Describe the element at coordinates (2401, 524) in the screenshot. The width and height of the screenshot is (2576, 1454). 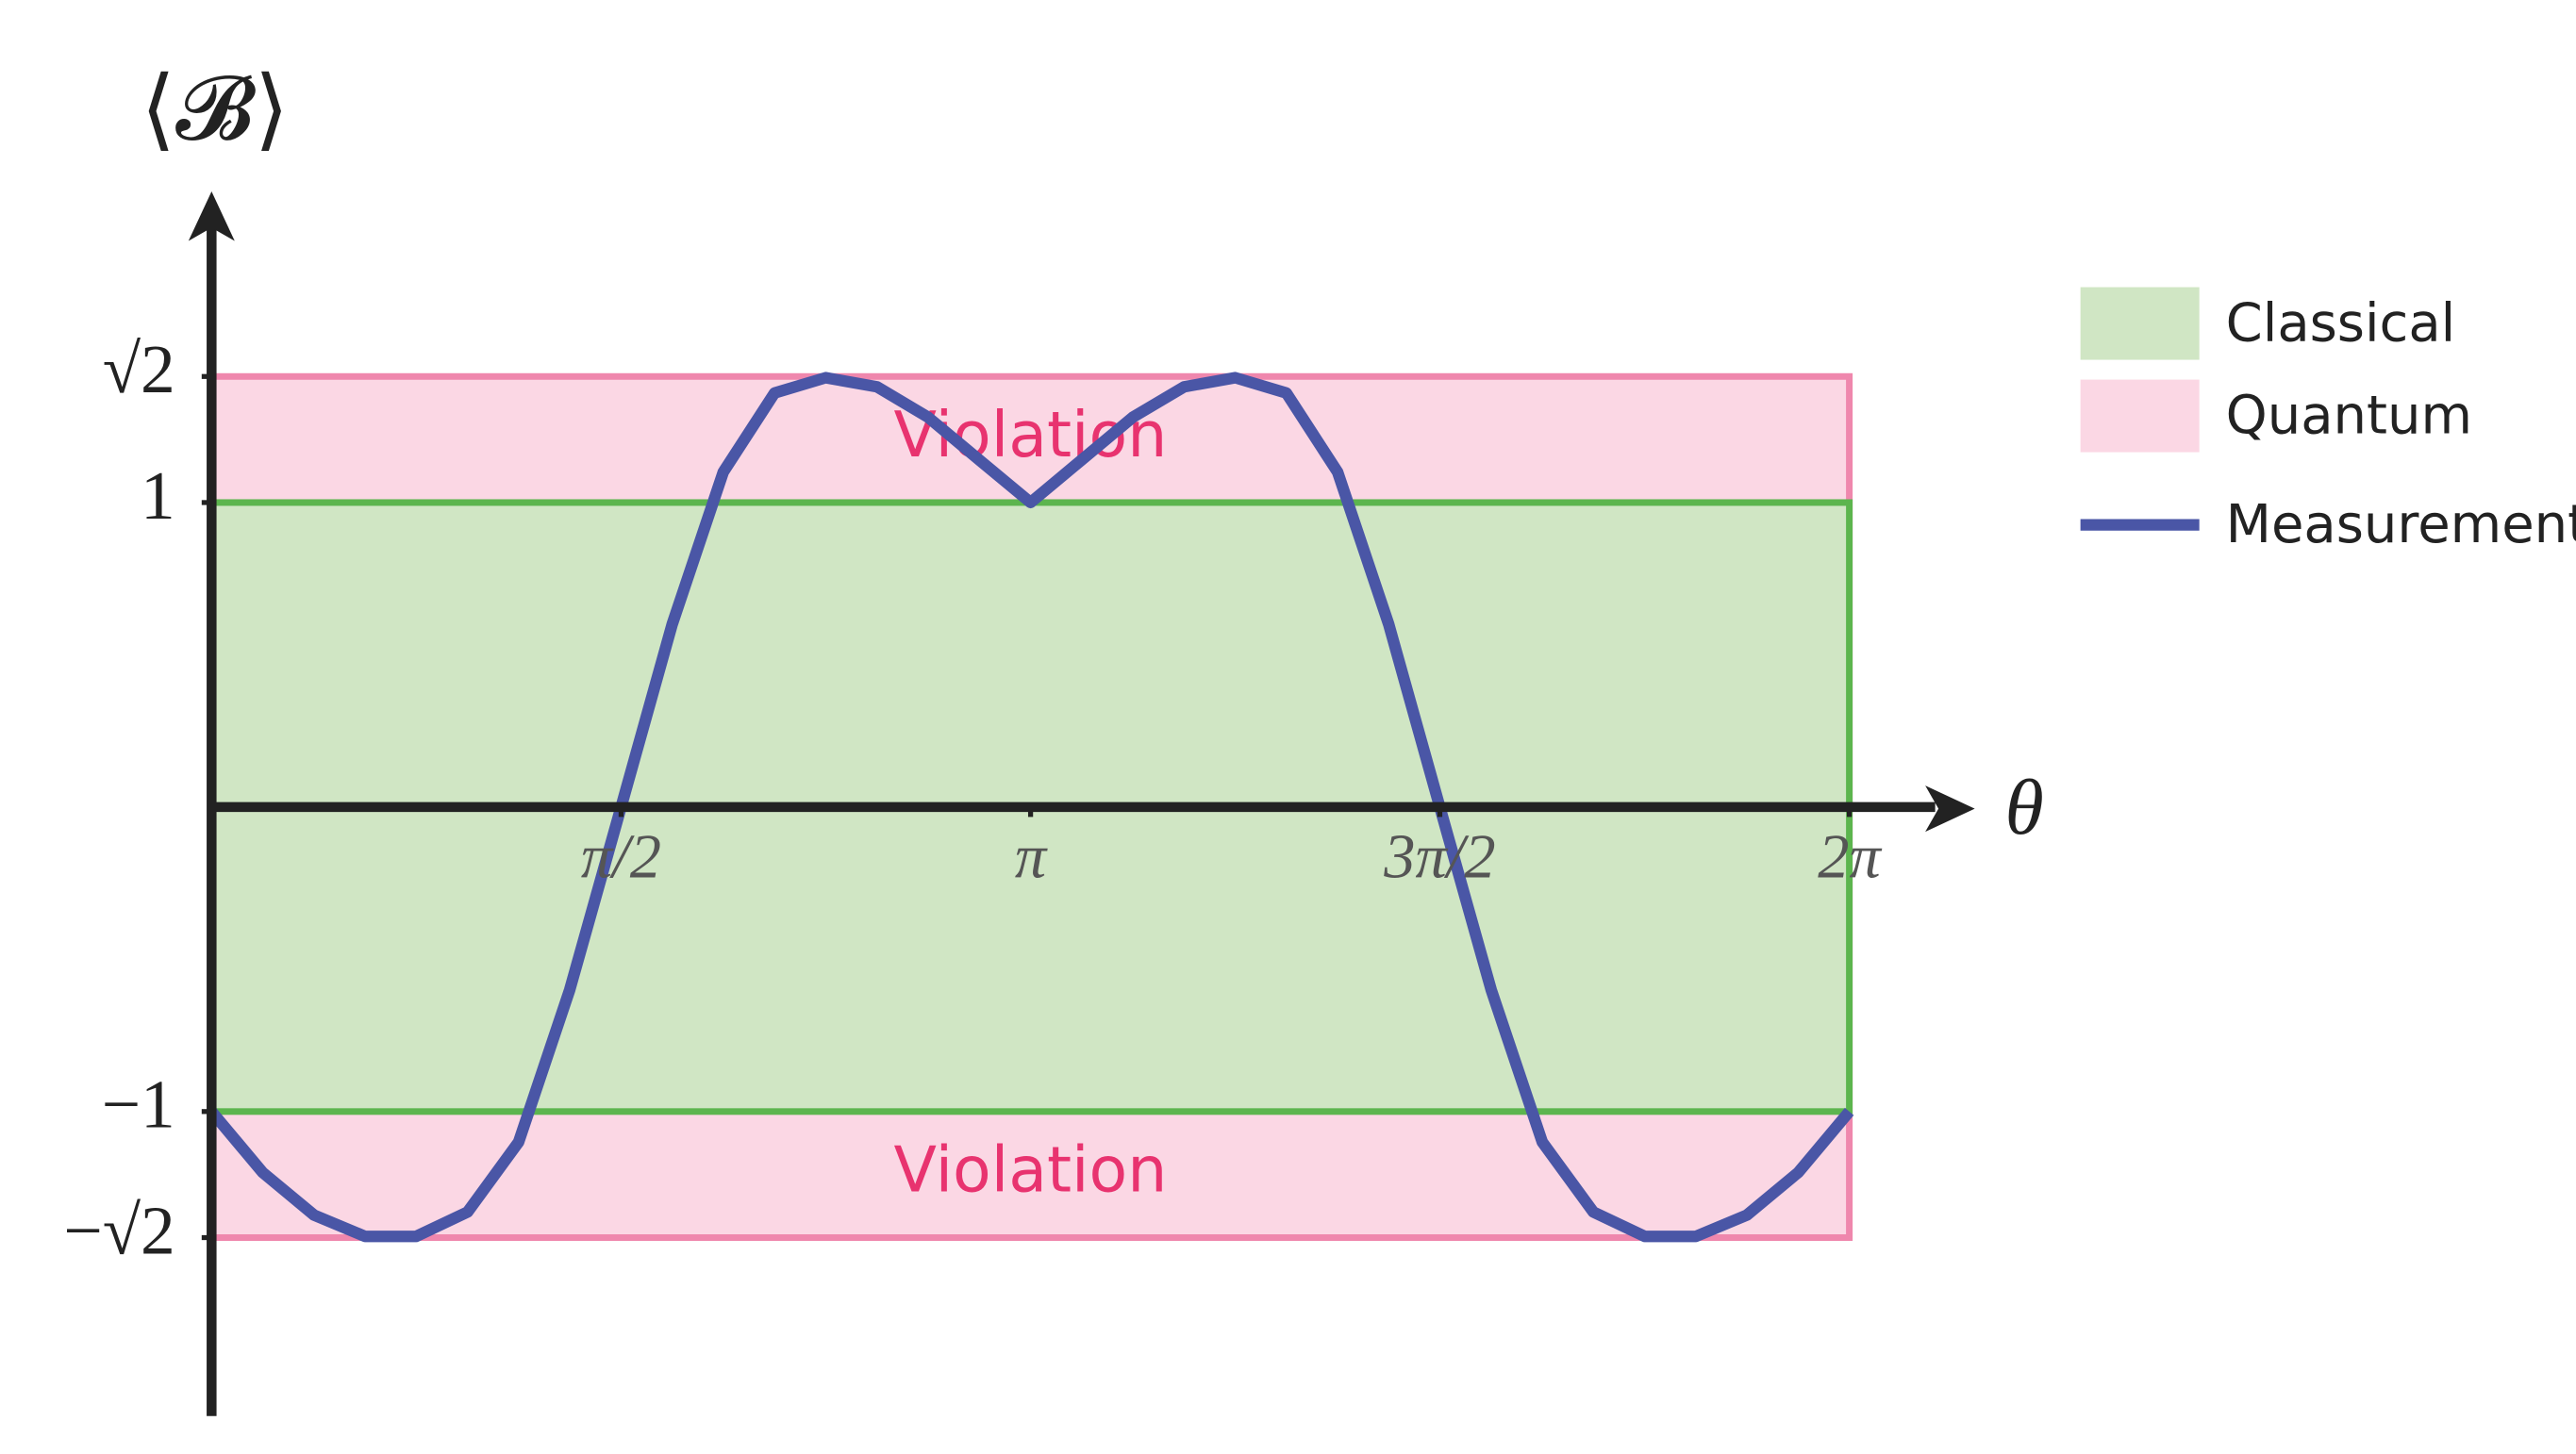
I see `legend-label: Measurement` at that location.